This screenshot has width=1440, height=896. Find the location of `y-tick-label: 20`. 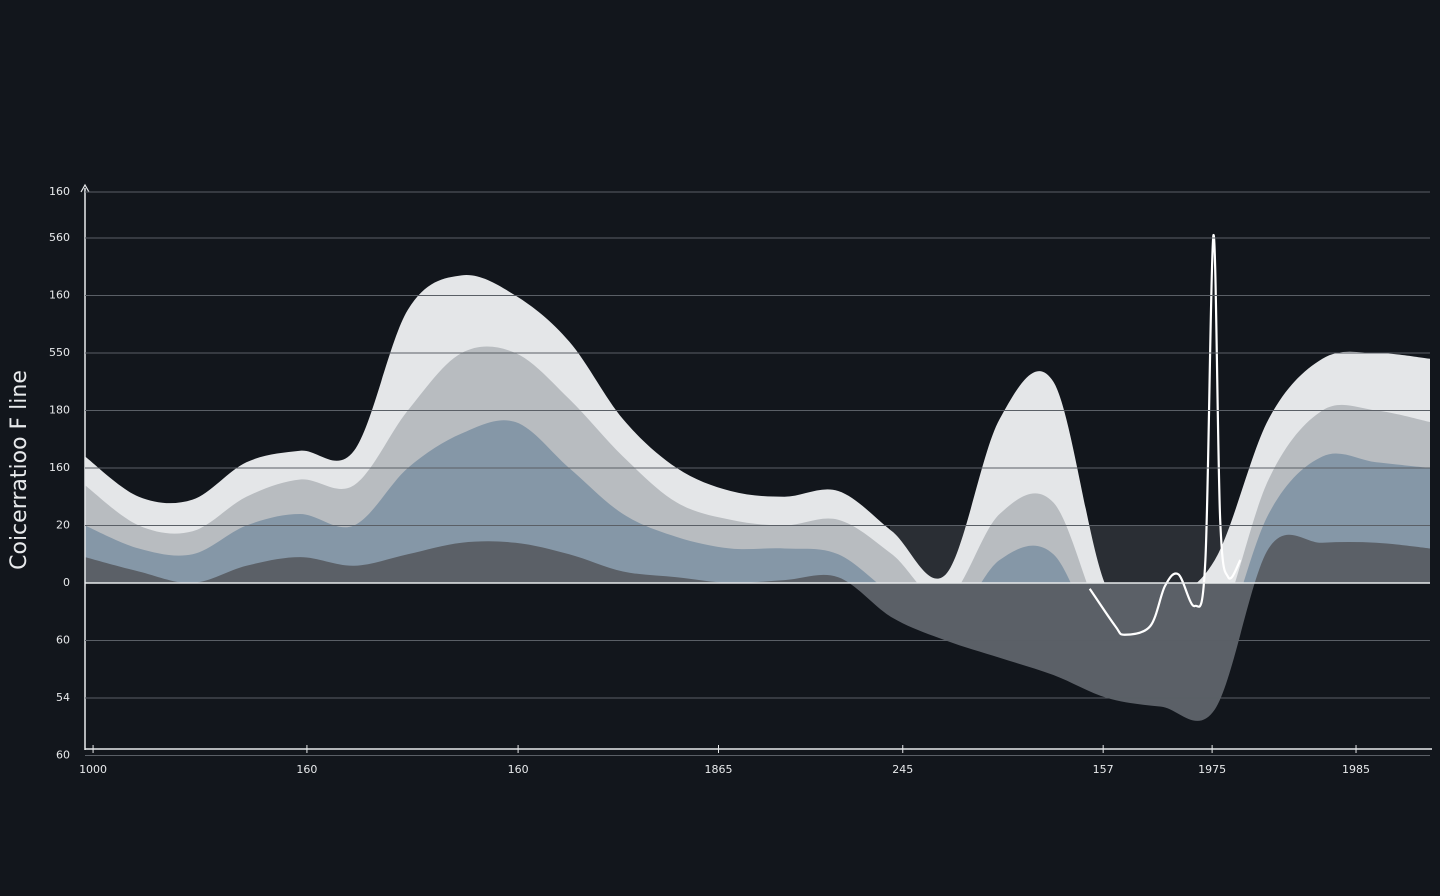

y-tick-label: 20 is located at coordinates (63, 525).